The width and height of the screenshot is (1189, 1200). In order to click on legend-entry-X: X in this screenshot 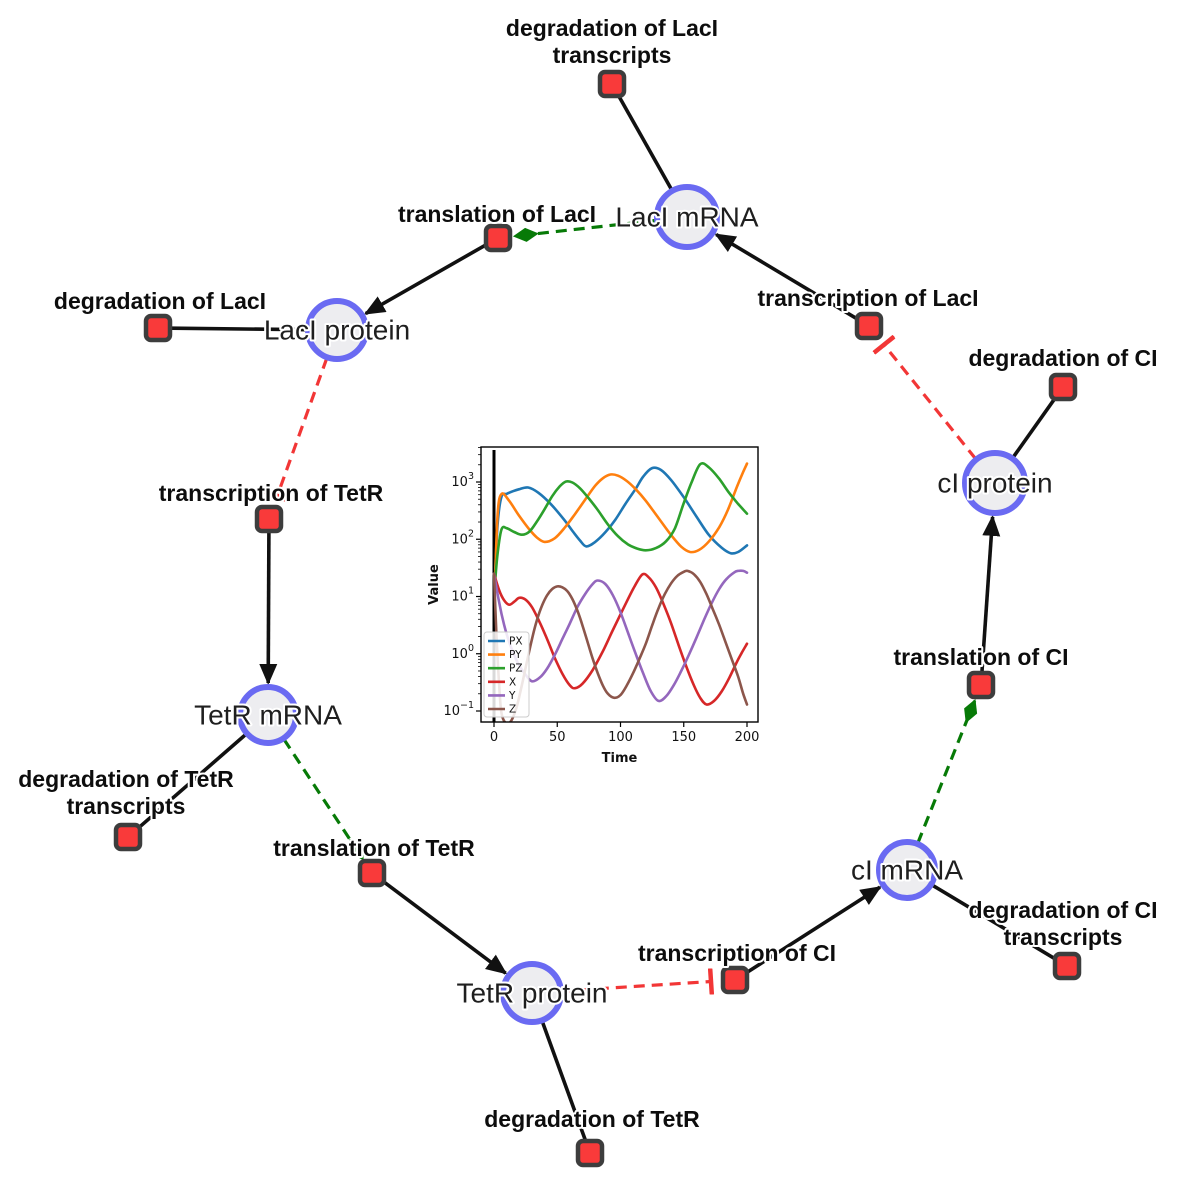, I will do `click(512, 682)`.